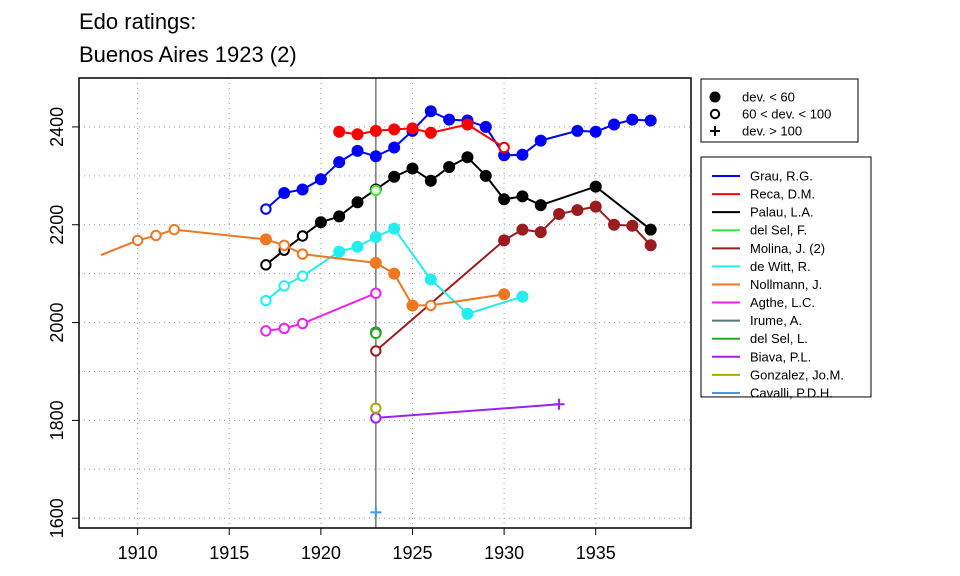  Describe the element at coordinates (321, 553) in the screenshot. I see `x-tick-label-1920: 1920` at that location.